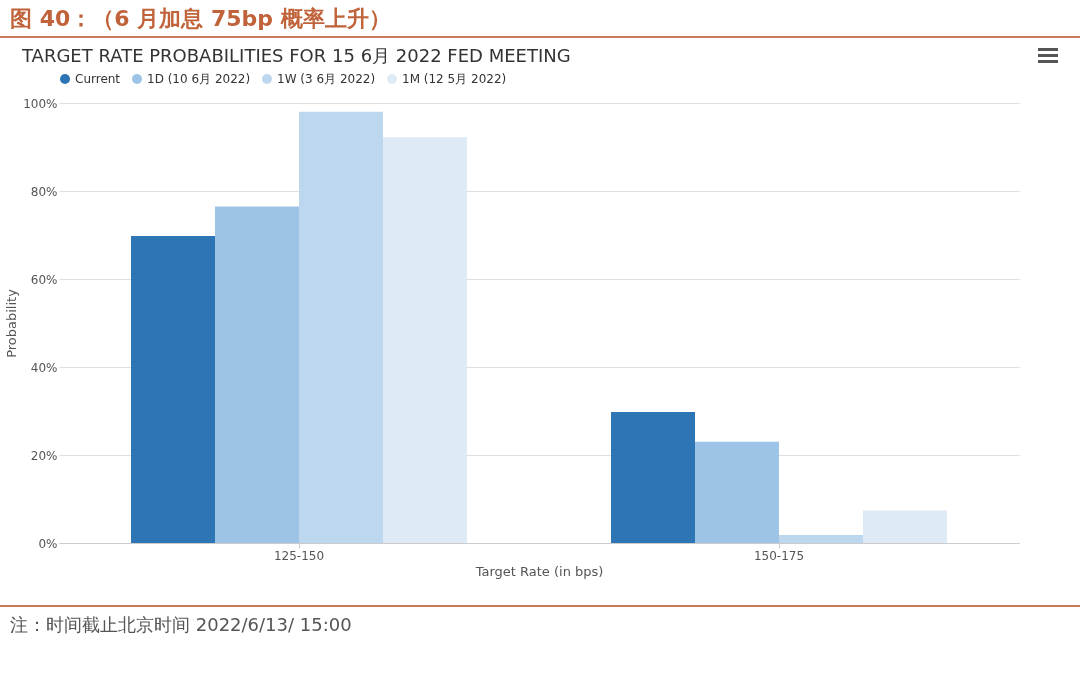  What do you see at coordinates (296, 56) in the screenshot?
I see `chart-subtitle: TARGET RATE PROBABILITIES FOR 15 6月 2022 FED MEETING` at bounding box center [296, 56].